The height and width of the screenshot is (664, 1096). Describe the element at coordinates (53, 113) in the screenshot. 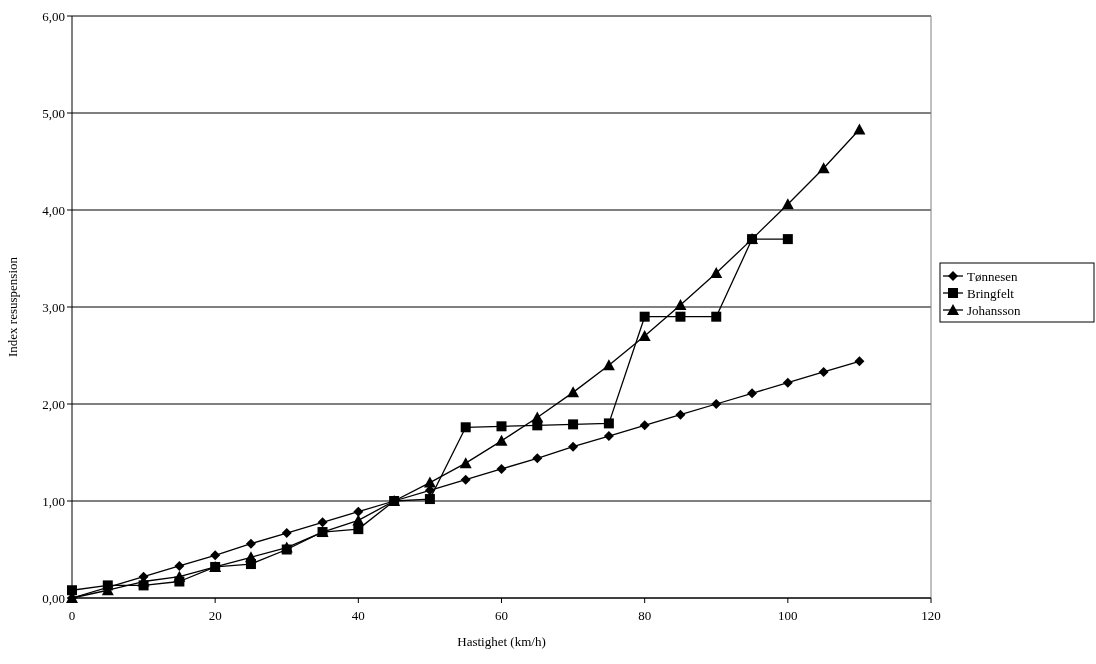

I see `y-tick-label: 5,00` at that location.